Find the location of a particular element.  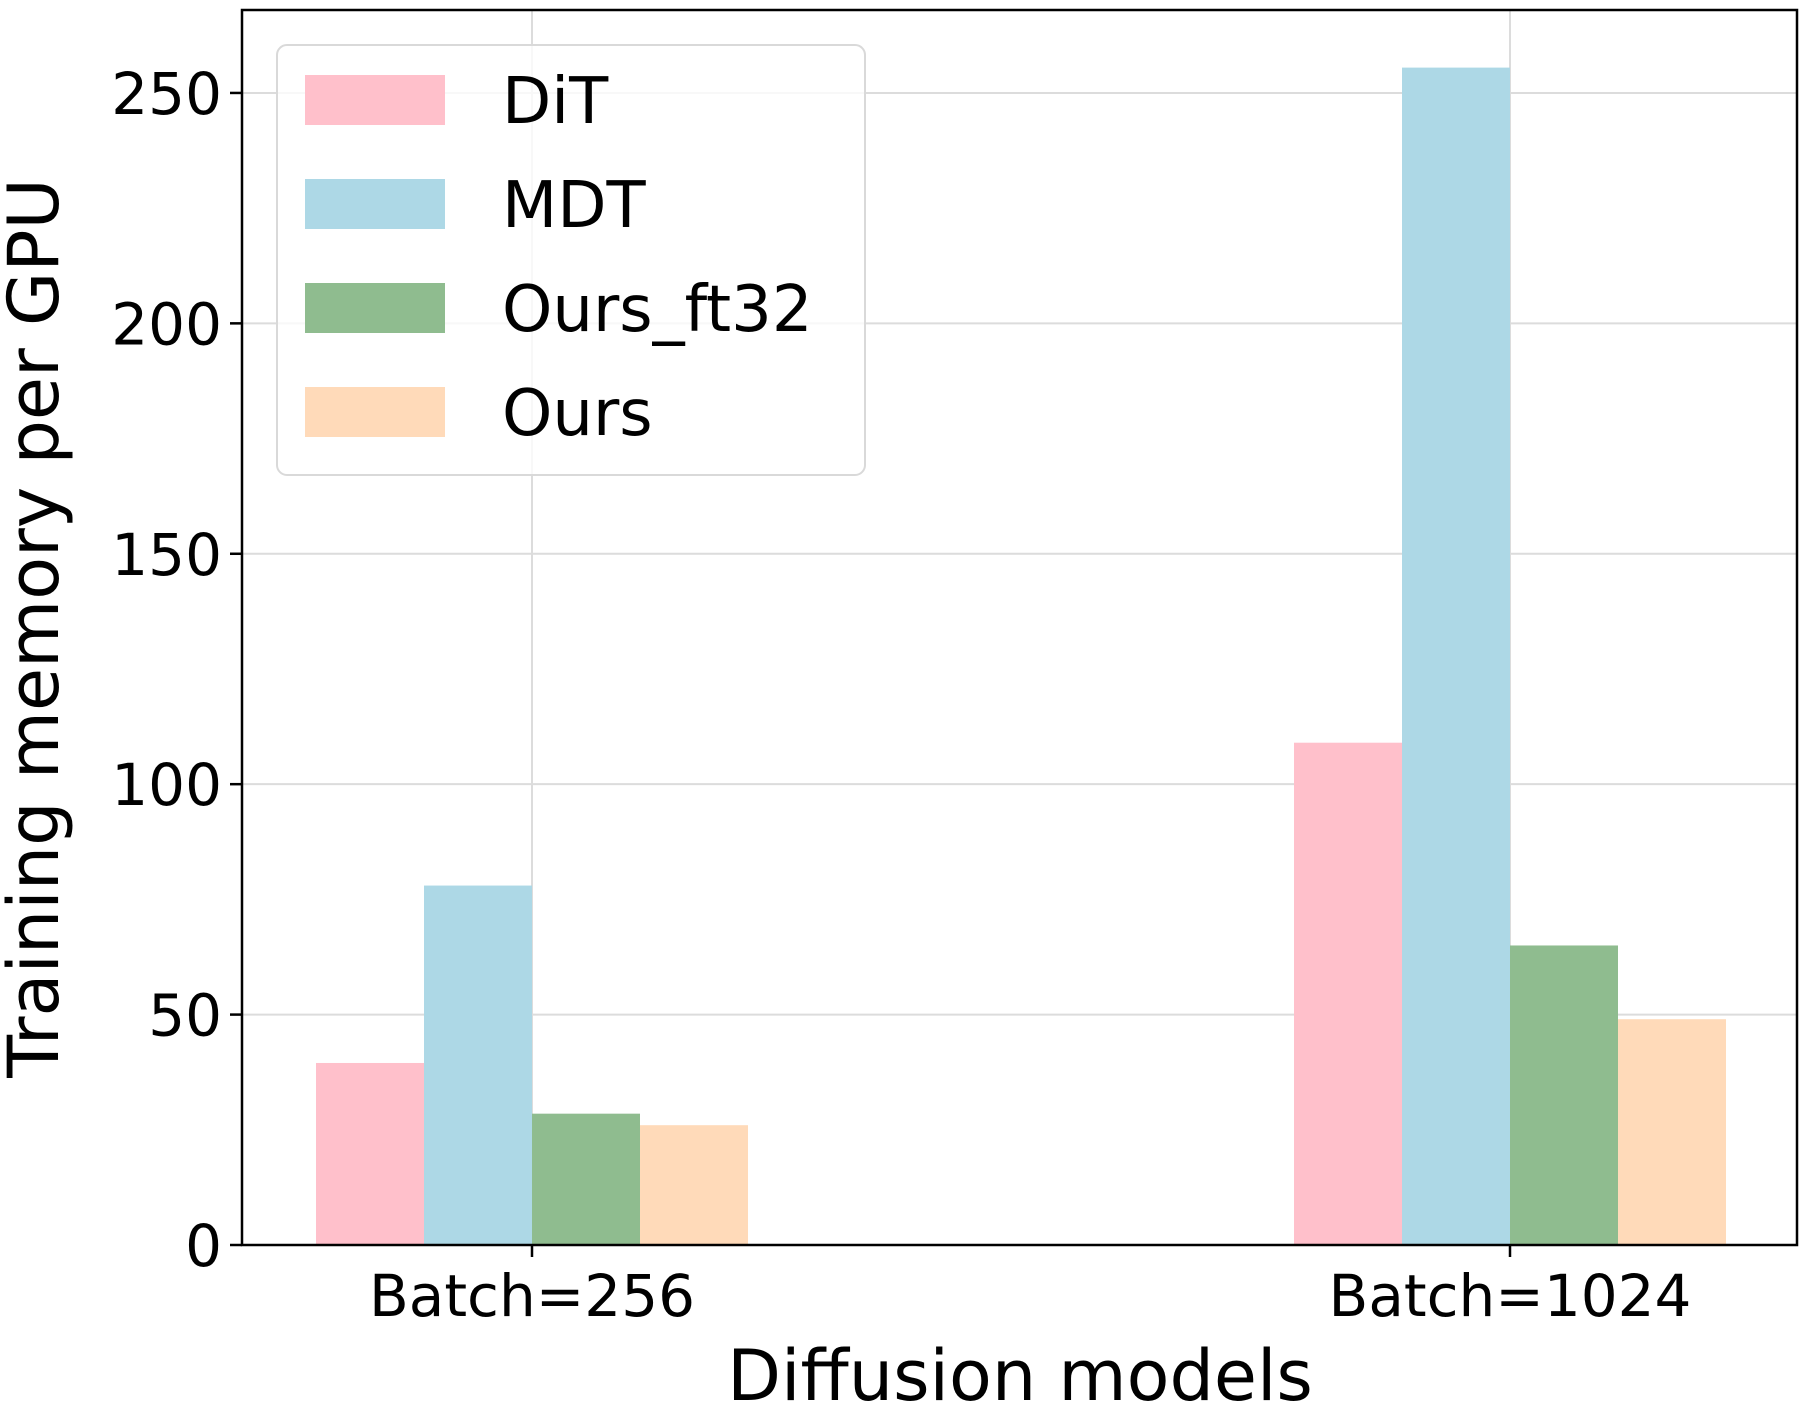

x-axis-ticks: Batch=256 Batch=1024 is located at coordinates (1030, 1287).